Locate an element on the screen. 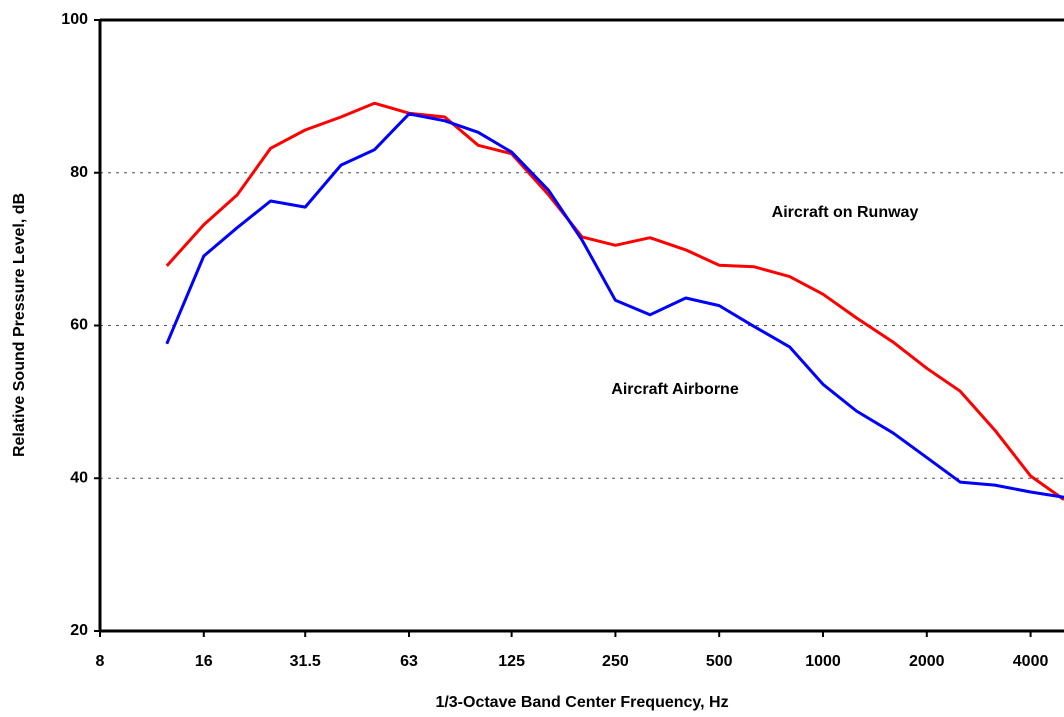  x-tick-label: 1000 is located at coordinates (823, 661).